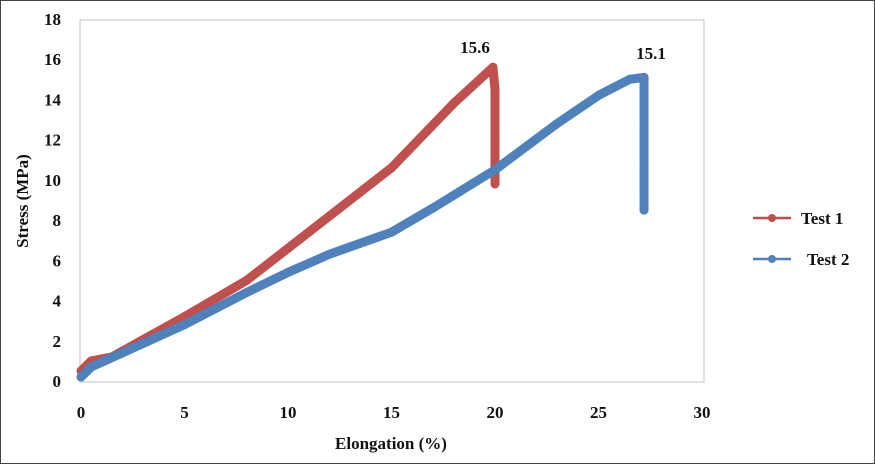 The height and width of the screenshot is (464, 875). What do you see at coordinates (801, 239) in the screenshot?
I see `legend: Test 1 Test 2` at bounding box center [801, 239].